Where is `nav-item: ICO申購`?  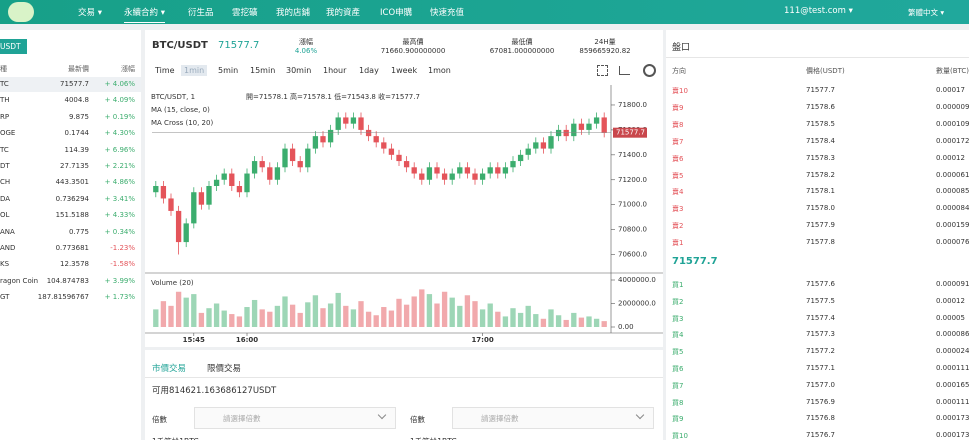
nav-item: ICO申購 is located at coordinates (396, 13).